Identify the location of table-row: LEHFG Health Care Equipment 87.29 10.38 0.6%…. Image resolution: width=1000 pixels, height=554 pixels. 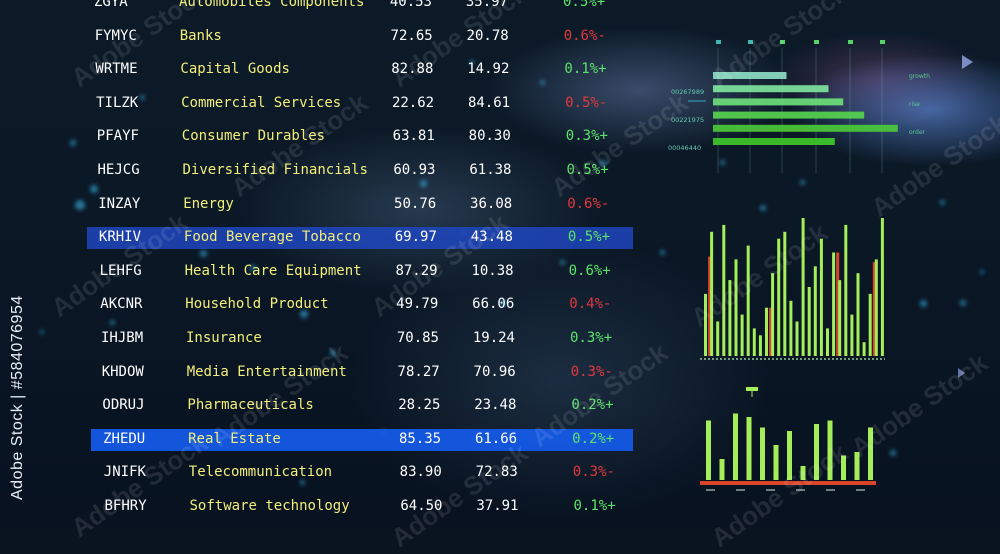
(360, 272).